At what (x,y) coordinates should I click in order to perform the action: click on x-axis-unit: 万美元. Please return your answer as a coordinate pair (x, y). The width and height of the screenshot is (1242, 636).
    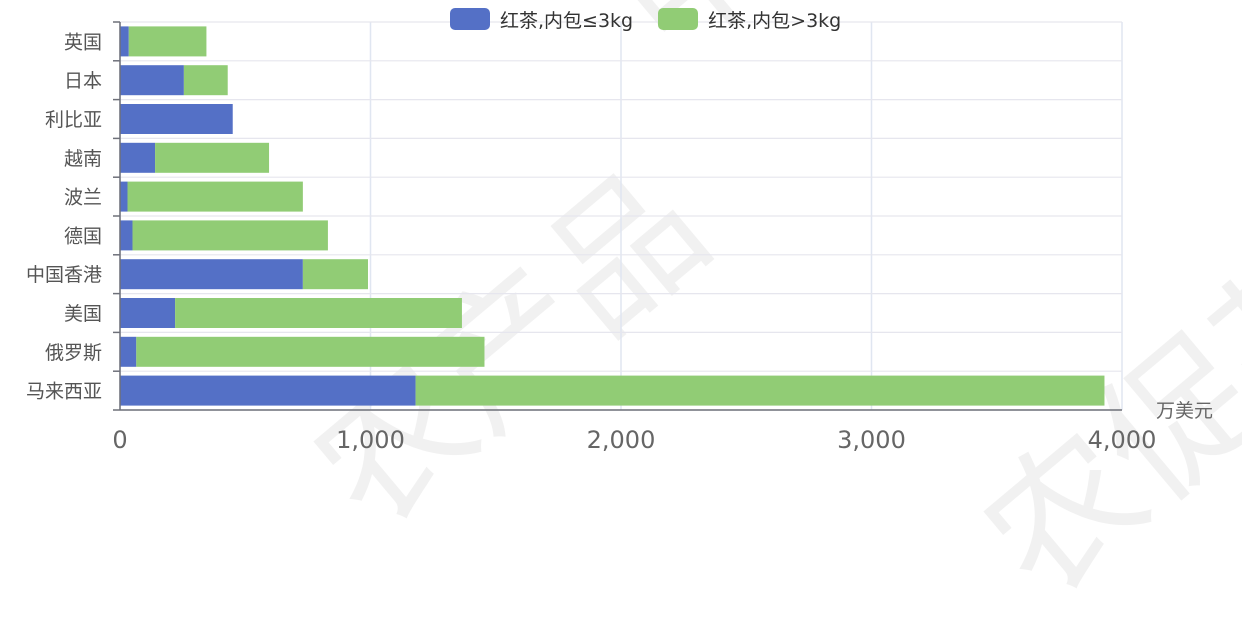
    Looking at the image, I should click on (1185, 411).